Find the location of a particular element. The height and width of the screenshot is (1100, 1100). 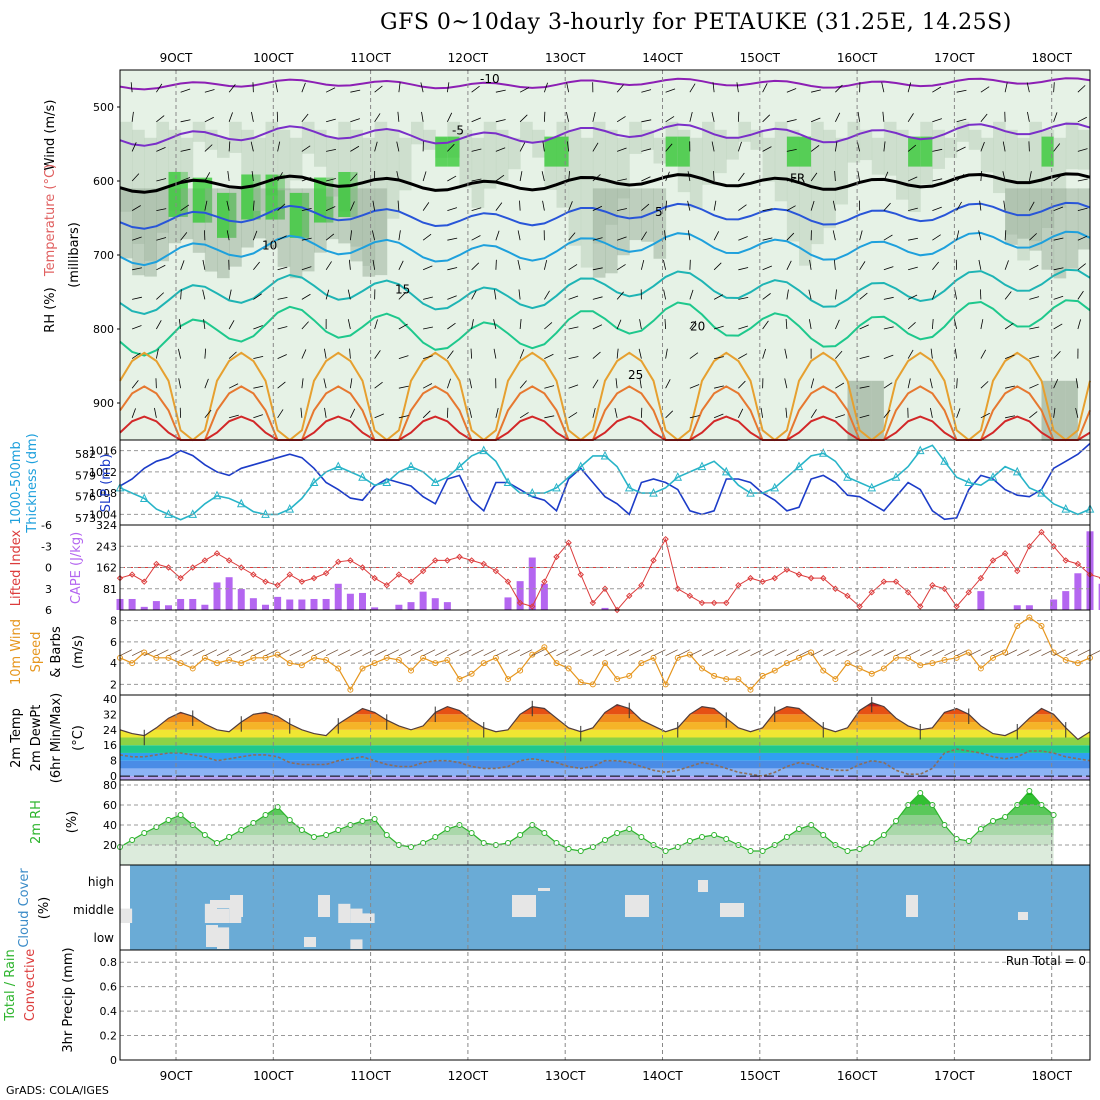

cape-tick: 243 is located at coordinates (106, 546).